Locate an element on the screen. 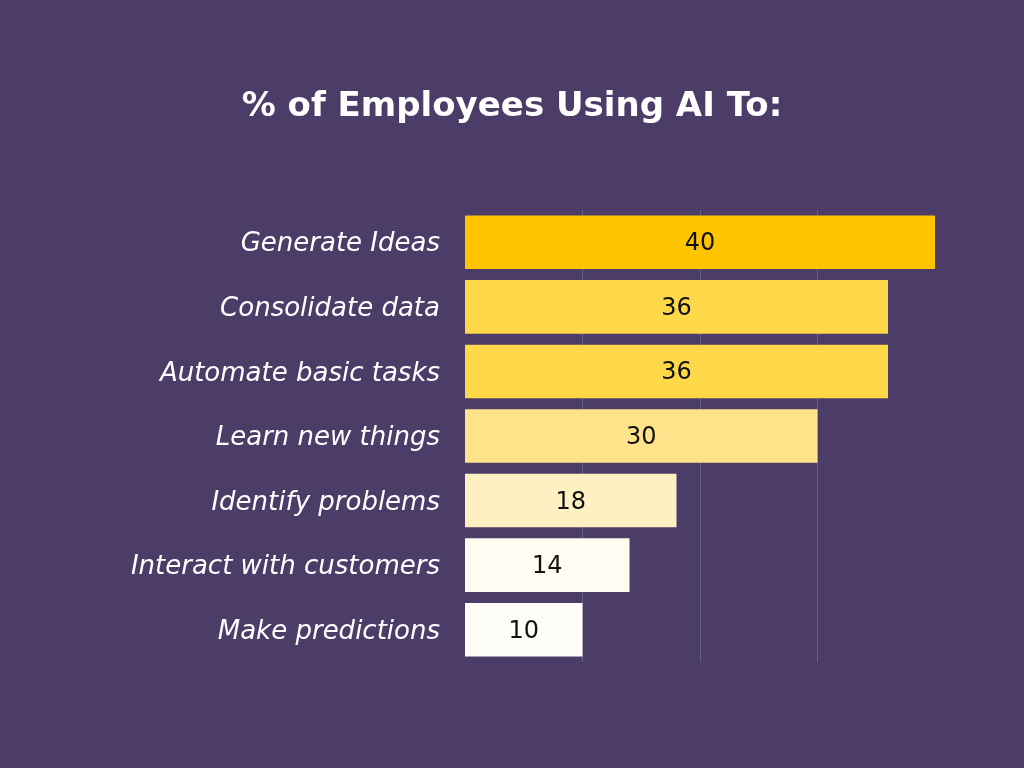 The height and width of the screenshot is (768, 1024). y-tick-label: Learn new things is located at coordinates (327, 436).